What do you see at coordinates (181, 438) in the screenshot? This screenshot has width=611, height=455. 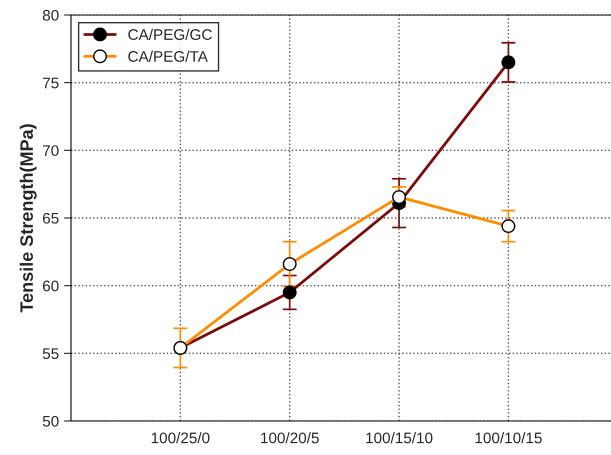 I see `x-tick-label: 100/25/0` at bounding box center [181, 438].